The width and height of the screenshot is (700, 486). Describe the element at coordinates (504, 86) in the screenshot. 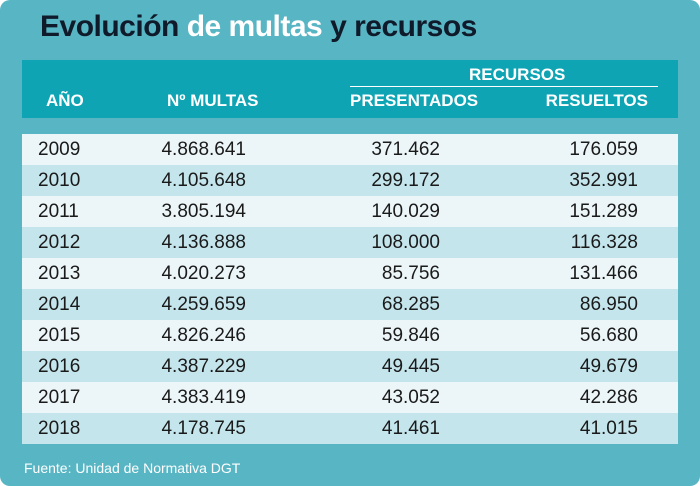

I see `header-divider` at that location.